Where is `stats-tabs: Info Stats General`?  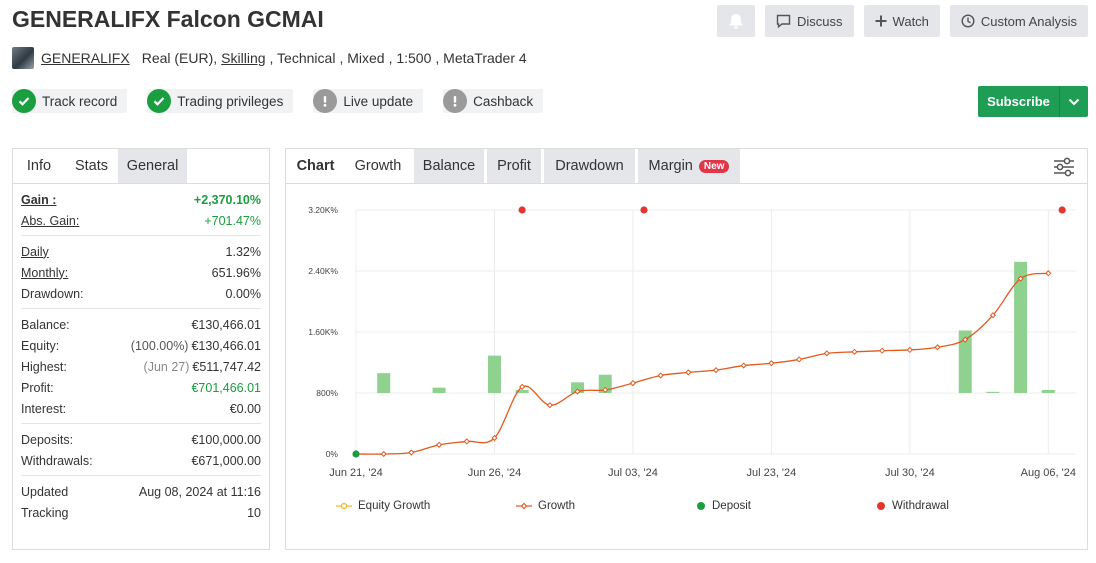
stats-tabs: Info Stats General is located at coordinates (141, 166).